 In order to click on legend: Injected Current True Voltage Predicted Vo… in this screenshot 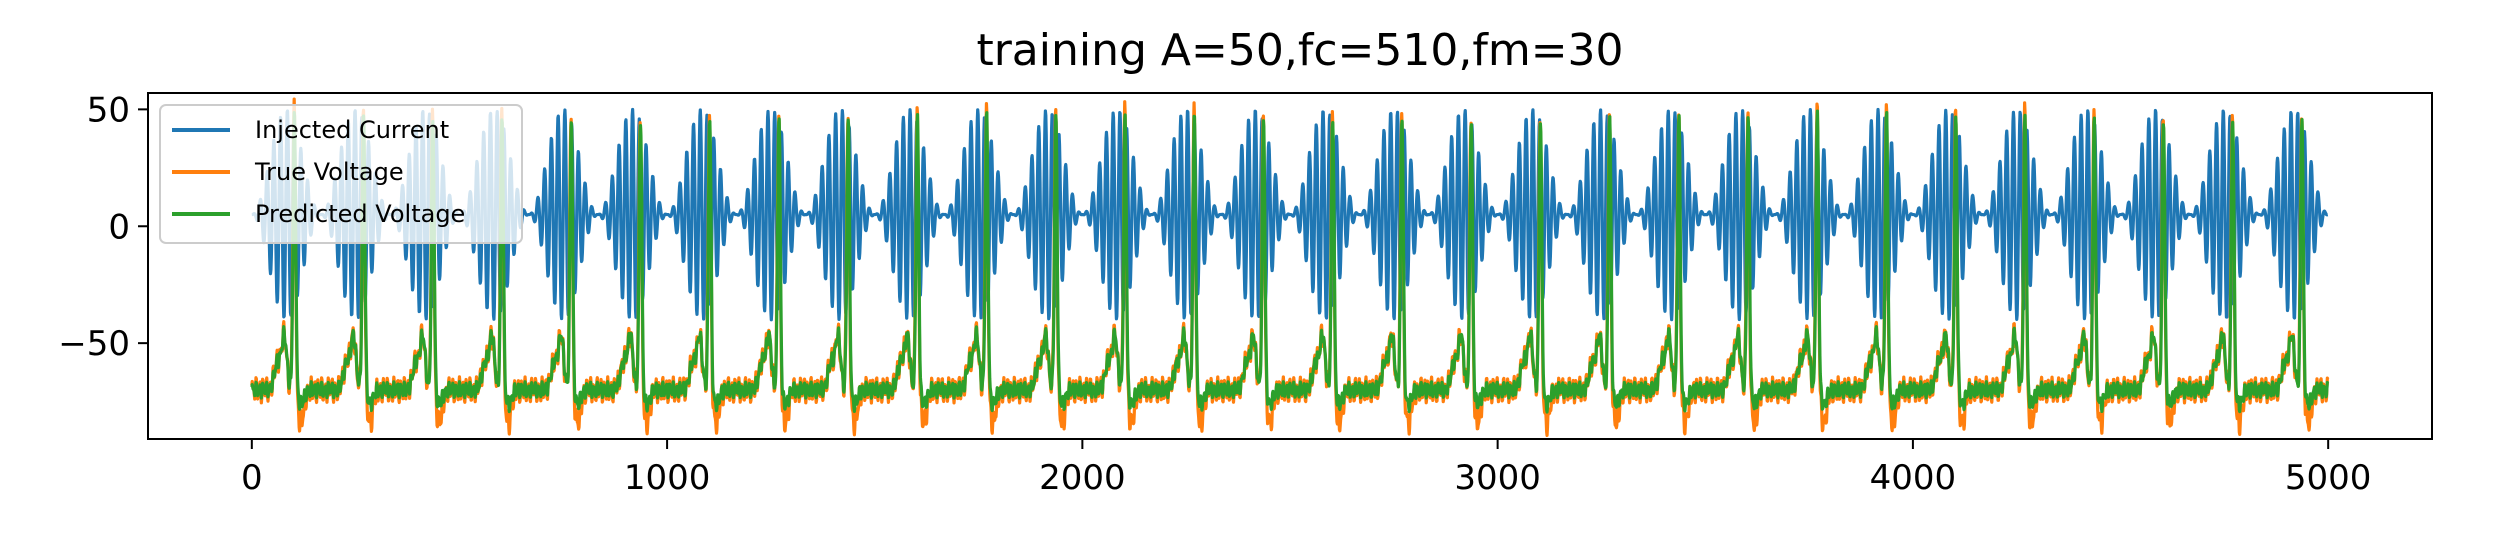, I will do `click(341, 174)`.